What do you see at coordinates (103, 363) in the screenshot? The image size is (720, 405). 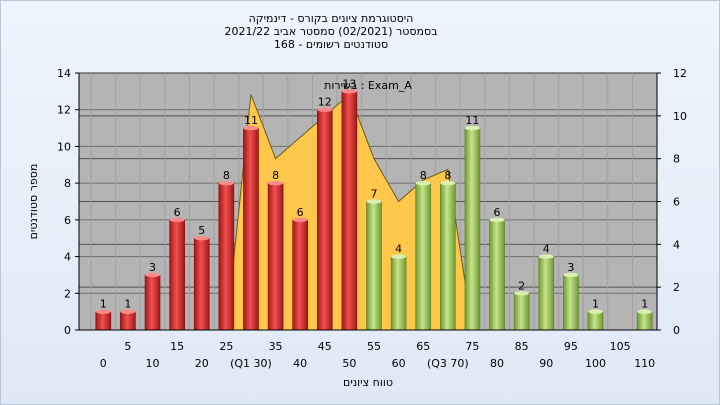 I see `x-tick-label: 0` at bounding box center [103, 363].